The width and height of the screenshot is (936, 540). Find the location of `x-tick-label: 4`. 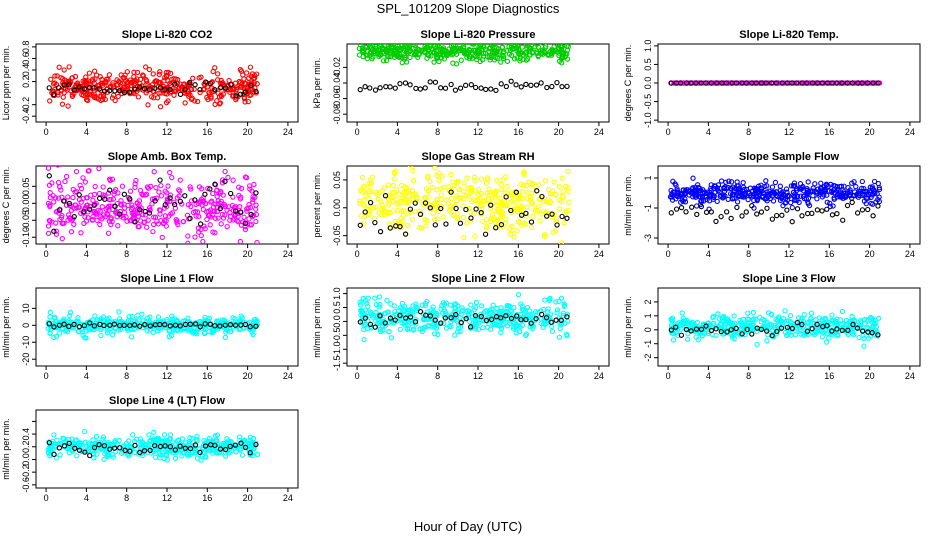

x-tick-label: 4 is located at coordinates (397, 132).